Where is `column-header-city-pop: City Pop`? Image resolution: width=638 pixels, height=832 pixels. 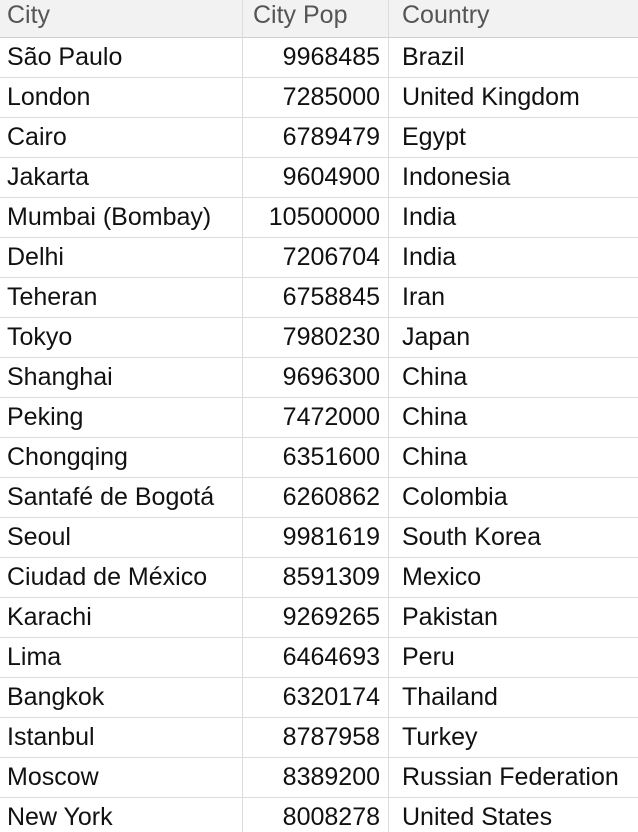 column-header-city-pop: City Pop is located at coordinates (316, 18).